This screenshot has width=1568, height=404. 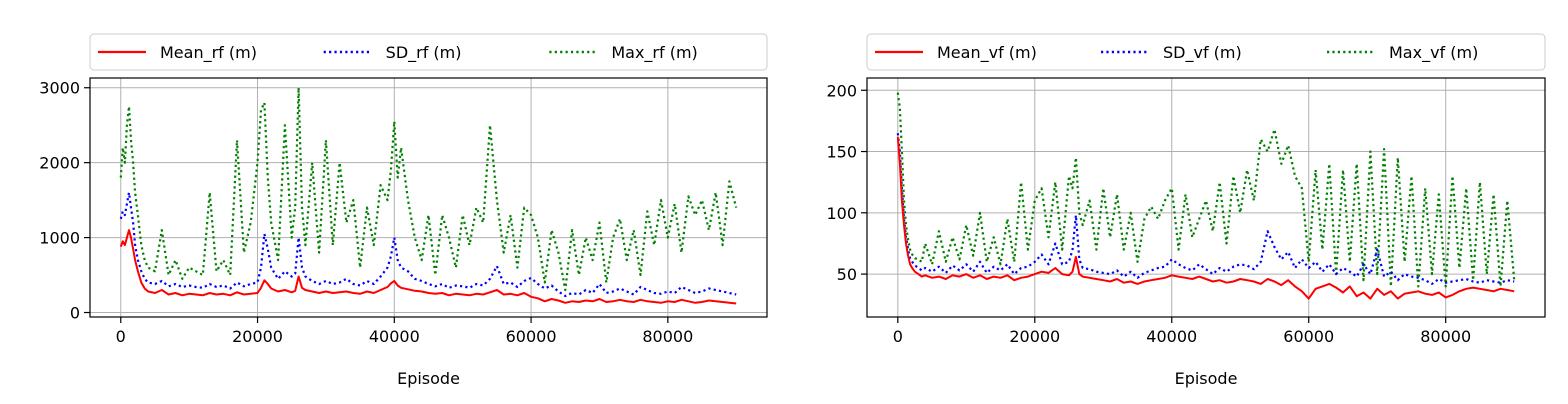 I want to click on legend-label: SD_vf (m), so click(x=1202, y=53).